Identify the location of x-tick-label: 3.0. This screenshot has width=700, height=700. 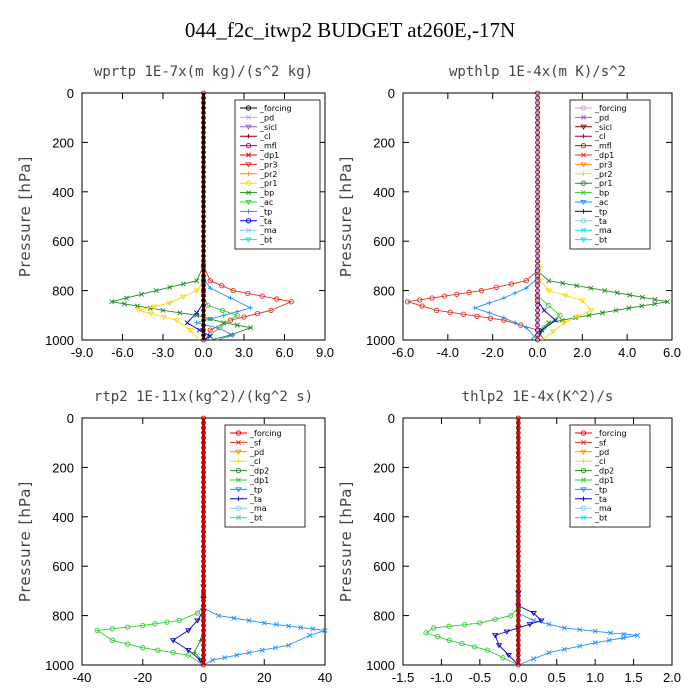
(244, 352).